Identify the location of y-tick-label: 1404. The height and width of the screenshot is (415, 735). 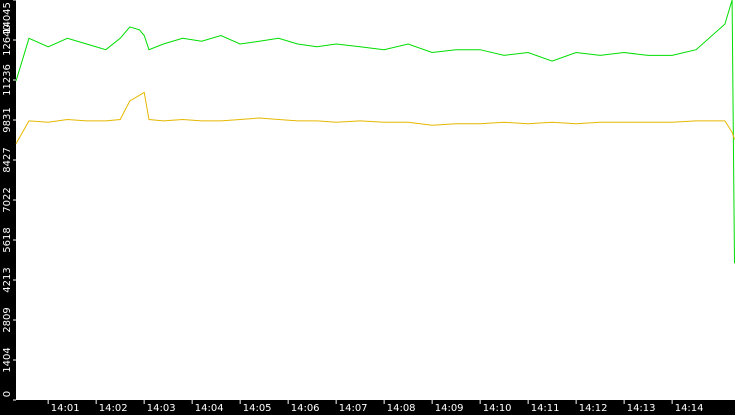
(7, 359).